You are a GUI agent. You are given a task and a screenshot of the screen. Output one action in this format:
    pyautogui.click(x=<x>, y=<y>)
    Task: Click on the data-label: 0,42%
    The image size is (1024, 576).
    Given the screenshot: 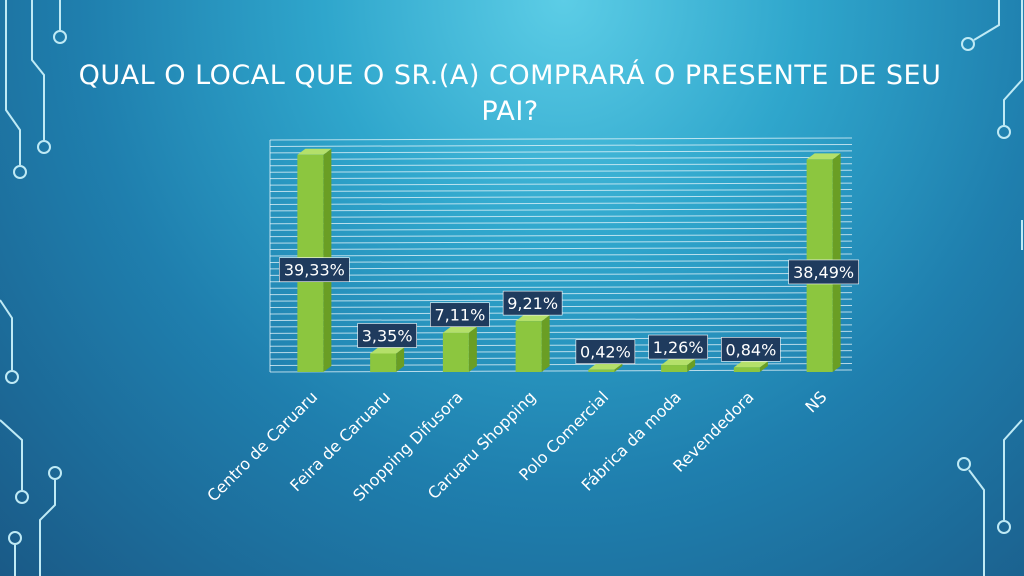 What is the action you would take?
    pyautogui.click(x=605, y=351)
    